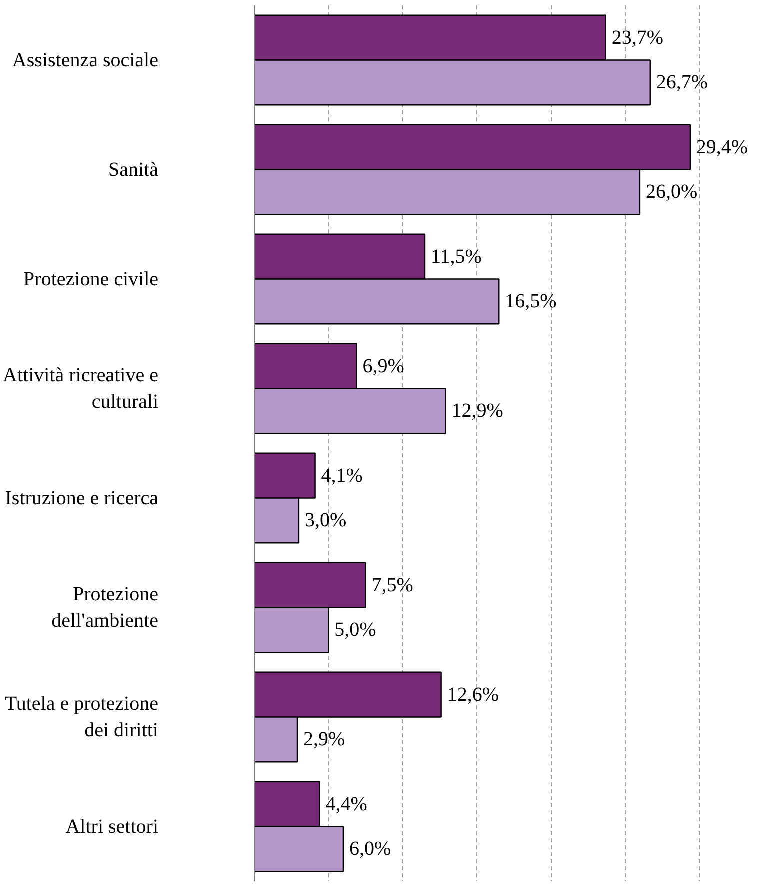  I want to click on data-label: 23,7%, so click(638, 37).